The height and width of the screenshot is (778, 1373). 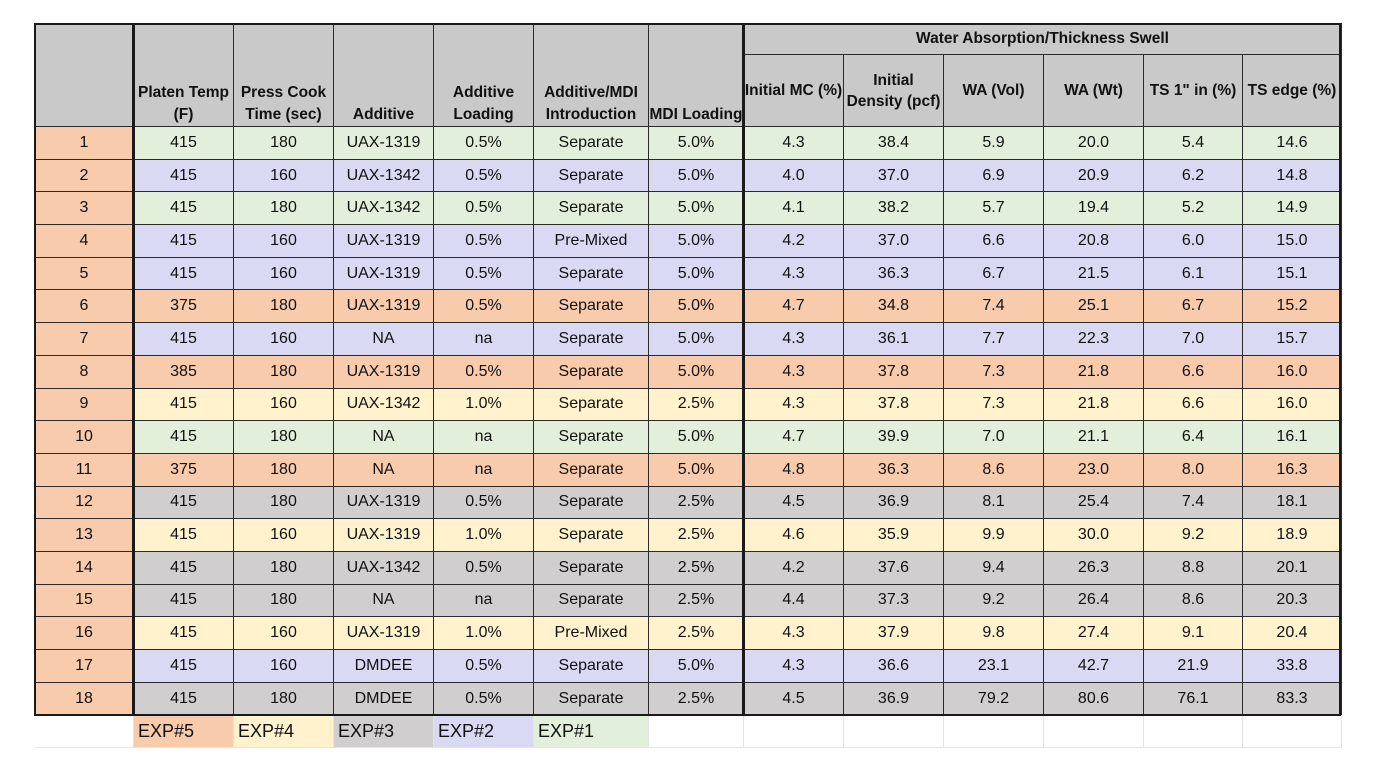 What do you see at coordinates (383, 75) in the screenshot?
I see `header-additive: Additive` at bounding box center [383, 75].